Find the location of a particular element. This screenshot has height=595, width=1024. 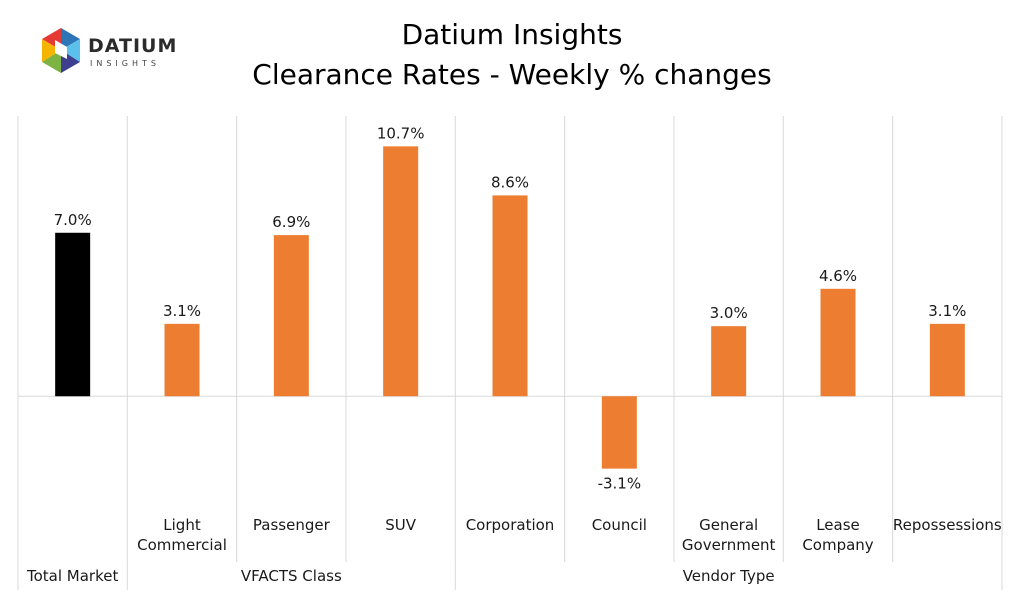

logo-hexagon-icon is located at coordinates (61, 50).